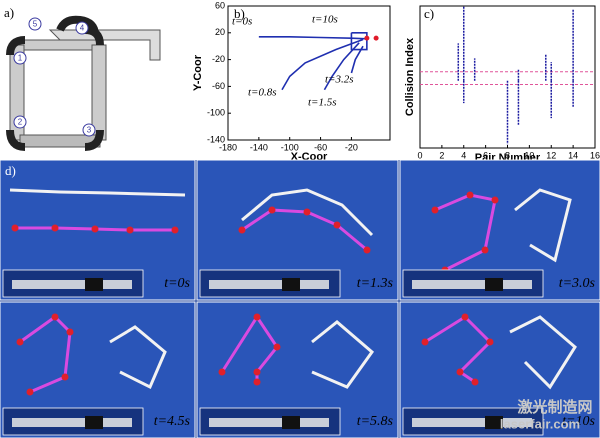  What do you see at coordinates (10, 170) in the screenshot?
I see `panel-label: d)` at bounding box center [10, 170].